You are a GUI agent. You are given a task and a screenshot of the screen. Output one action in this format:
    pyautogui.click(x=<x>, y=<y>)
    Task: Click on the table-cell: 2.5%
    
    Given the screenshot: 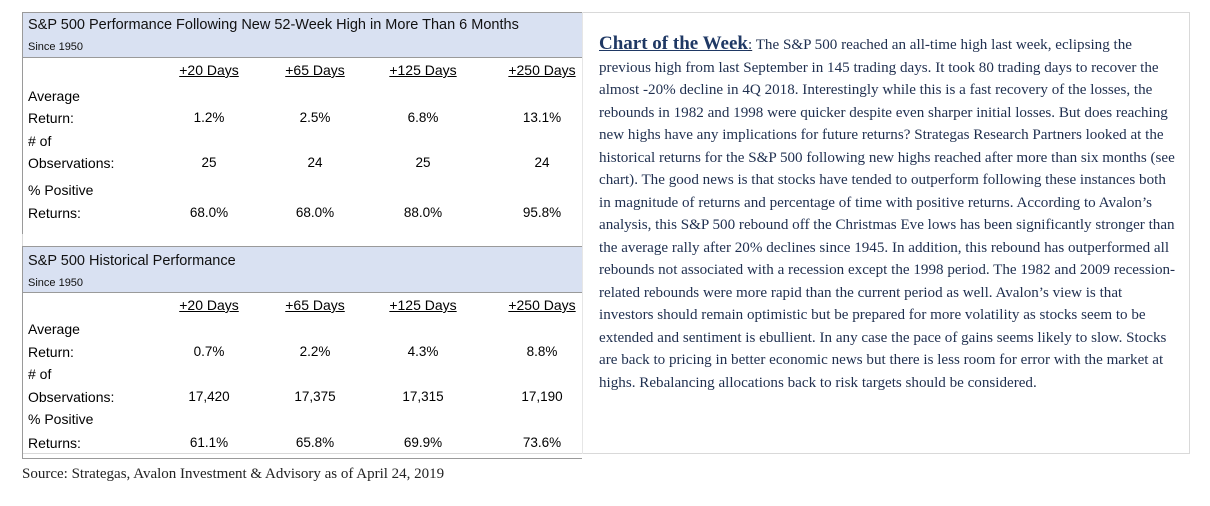 What is the action you would take?
    pyautogui.click(x=315, y=117)
    